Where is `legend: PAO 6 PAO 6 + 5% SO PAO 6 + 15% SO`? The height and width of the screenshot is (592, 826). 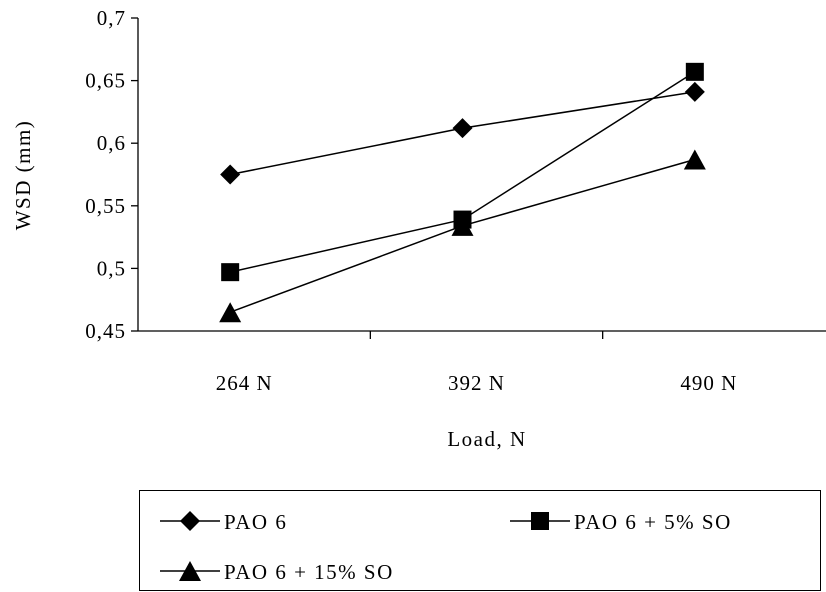
legend: PAO 6 PAO 6 + 5% SO PAO 6 + 15% SO is located at coordinates (480, 540).